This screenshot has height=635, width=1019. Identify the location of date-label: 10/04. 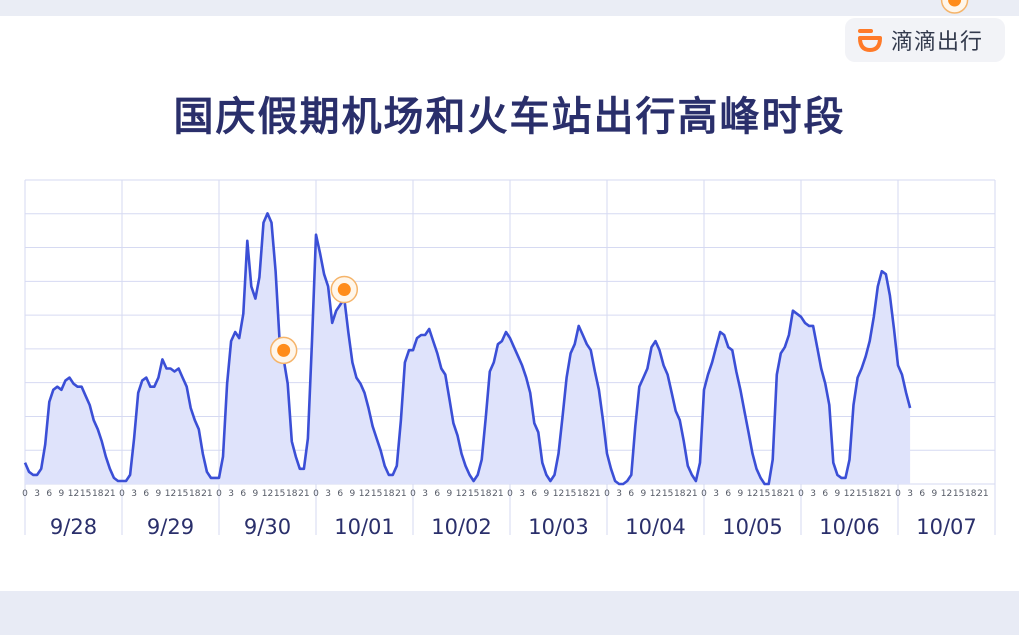
(655, 527).